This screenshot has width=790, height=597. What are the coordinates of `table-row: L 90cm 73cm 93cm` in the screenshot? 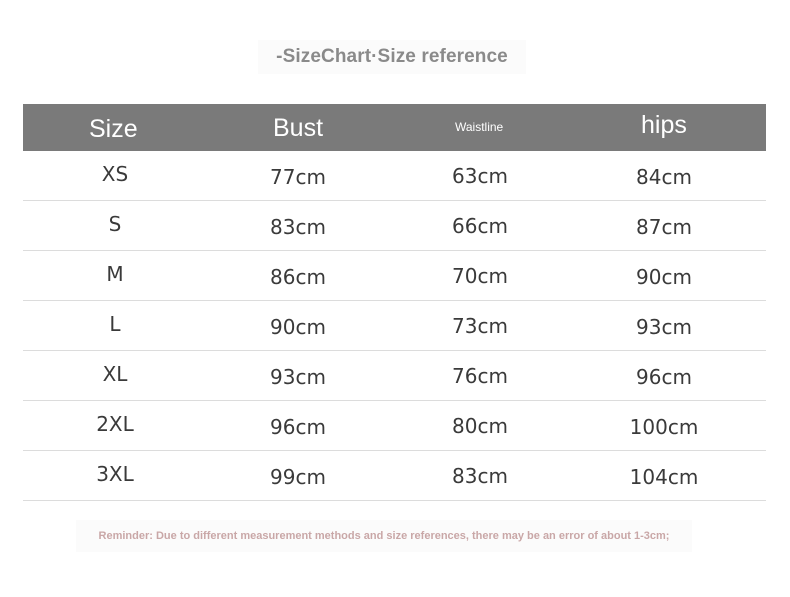 It's located at (394, 326).